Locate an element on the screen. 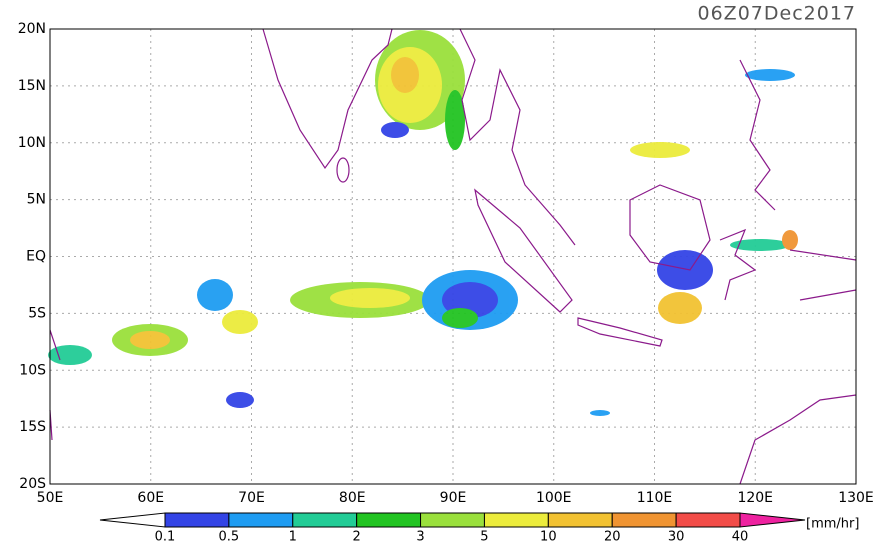  lat-label: EQ is located at coordinates (36, 257).